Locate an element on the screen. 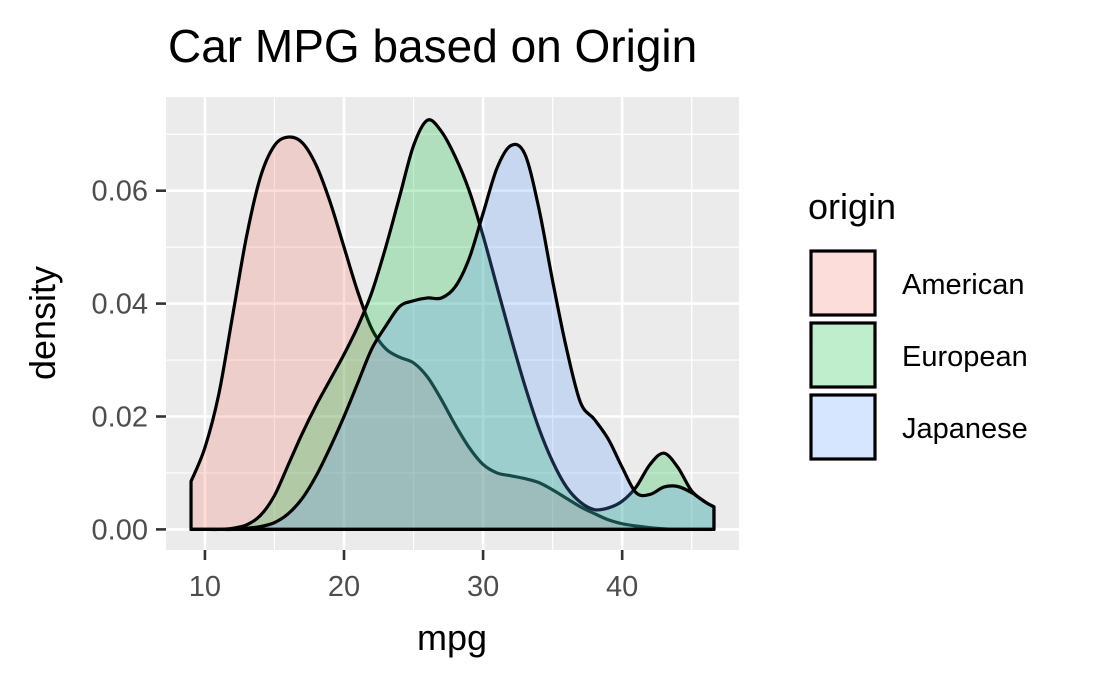 Image resolution: width=1106 pixels, height=681 pixels. legend-label-european: European is located at coordinates (965, 357).